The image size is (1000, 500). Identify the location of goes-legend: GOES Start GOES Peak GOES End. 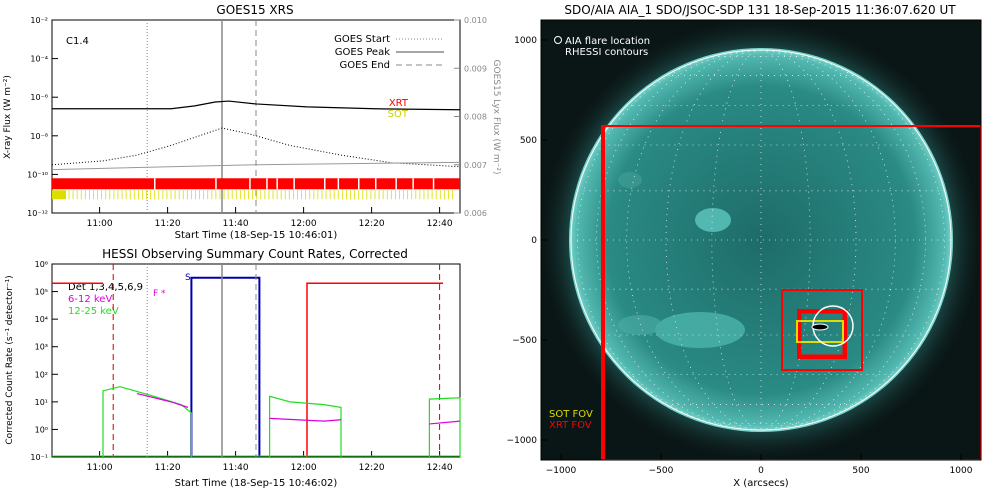
(389, 52).